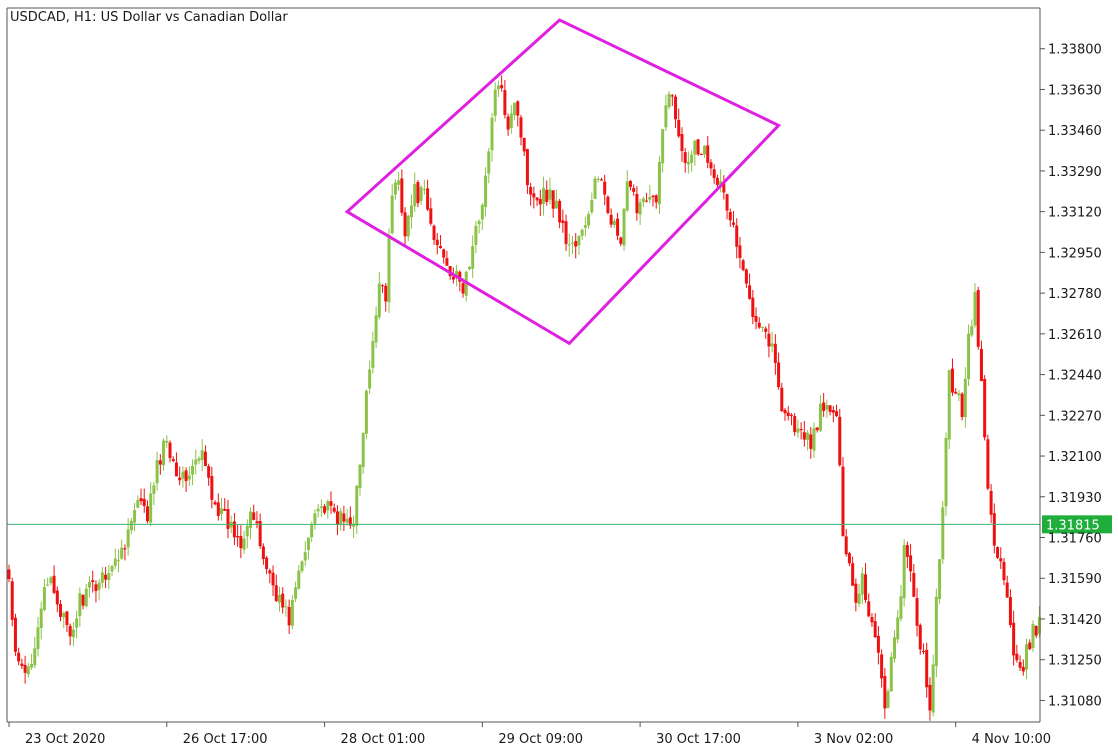 The width and height of the screenshot is (1118, 754). Describe the element at coordinates (1075, 90) in the screenshot. I see `y-tick-label: 1.33630` at that location.